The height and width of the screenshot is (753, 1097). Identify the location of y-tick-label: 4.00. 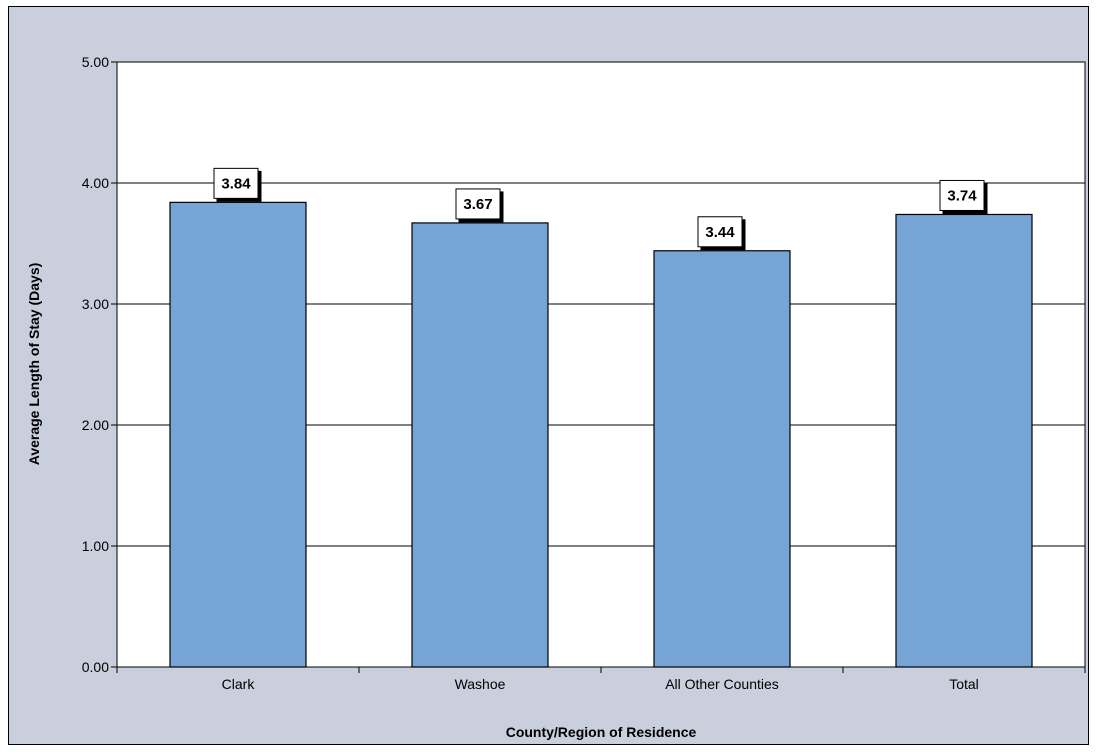
(95, 183).